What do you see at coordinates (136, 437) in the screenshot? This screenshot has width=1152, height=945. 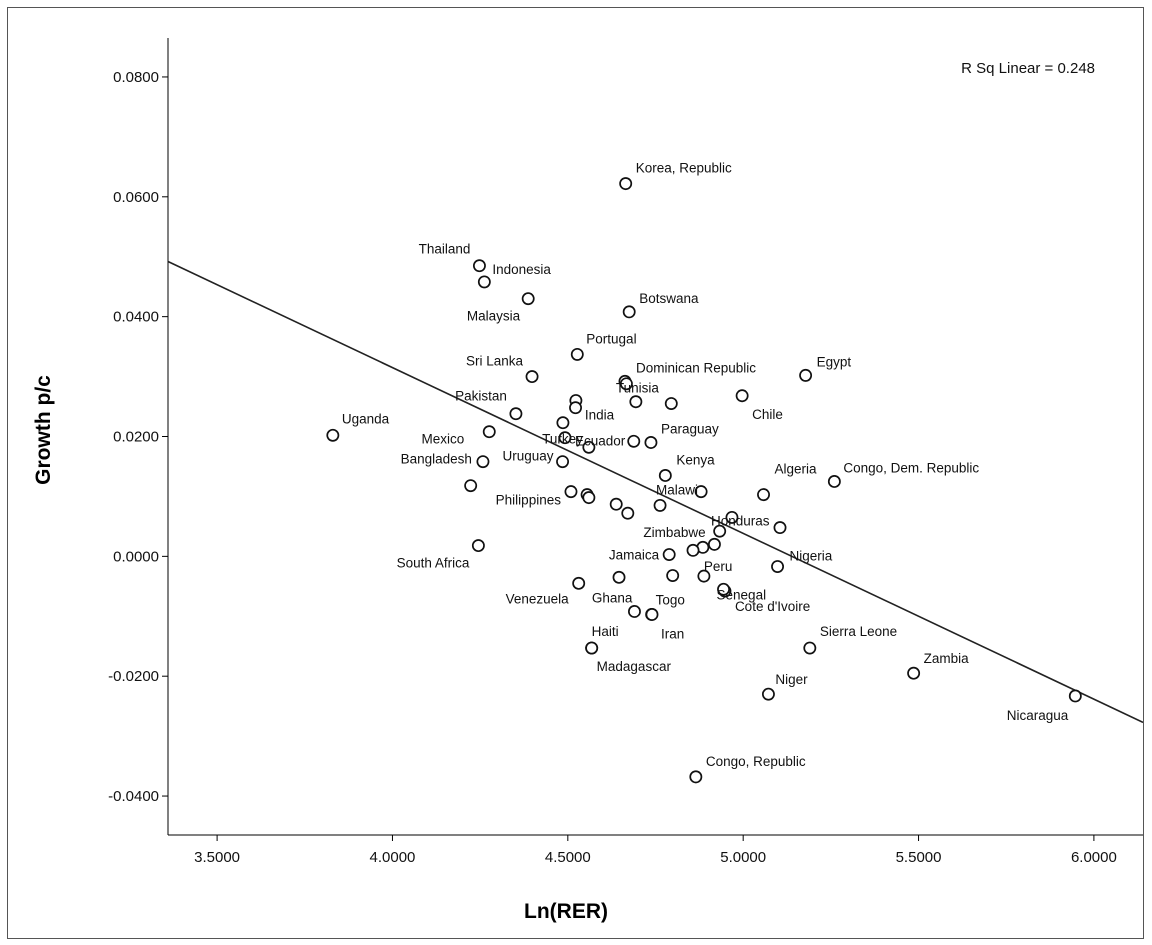 I see `y-tick-label: 0.0200` at bounding box center [136, 437].